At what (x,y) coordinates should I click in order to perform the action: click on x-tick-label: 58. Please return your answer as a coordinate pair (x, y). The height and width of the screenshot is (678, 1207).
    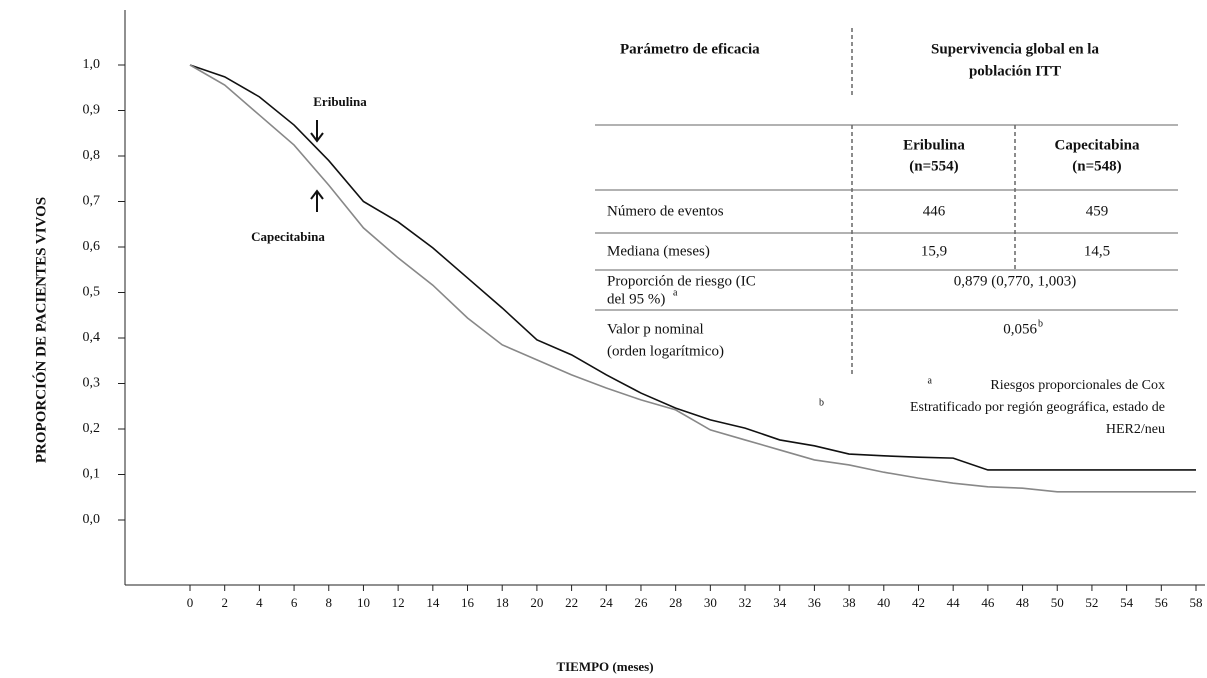
    Looking at the image, I should click on (1196, 602).